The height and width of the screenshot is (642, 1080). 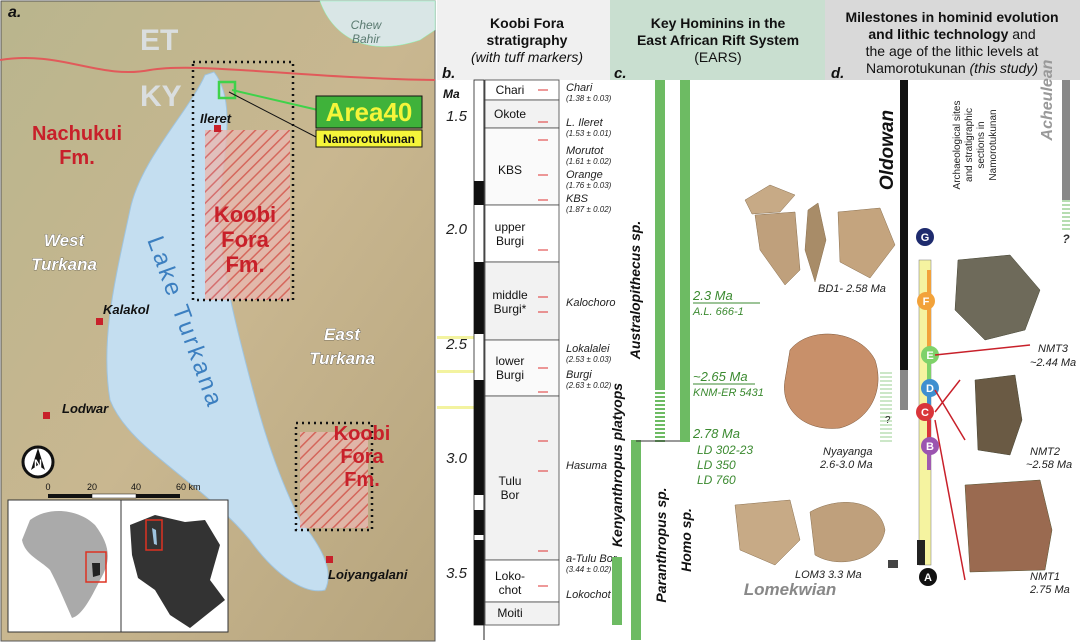 I want to click on industry-range, so click(x=893, y=564).